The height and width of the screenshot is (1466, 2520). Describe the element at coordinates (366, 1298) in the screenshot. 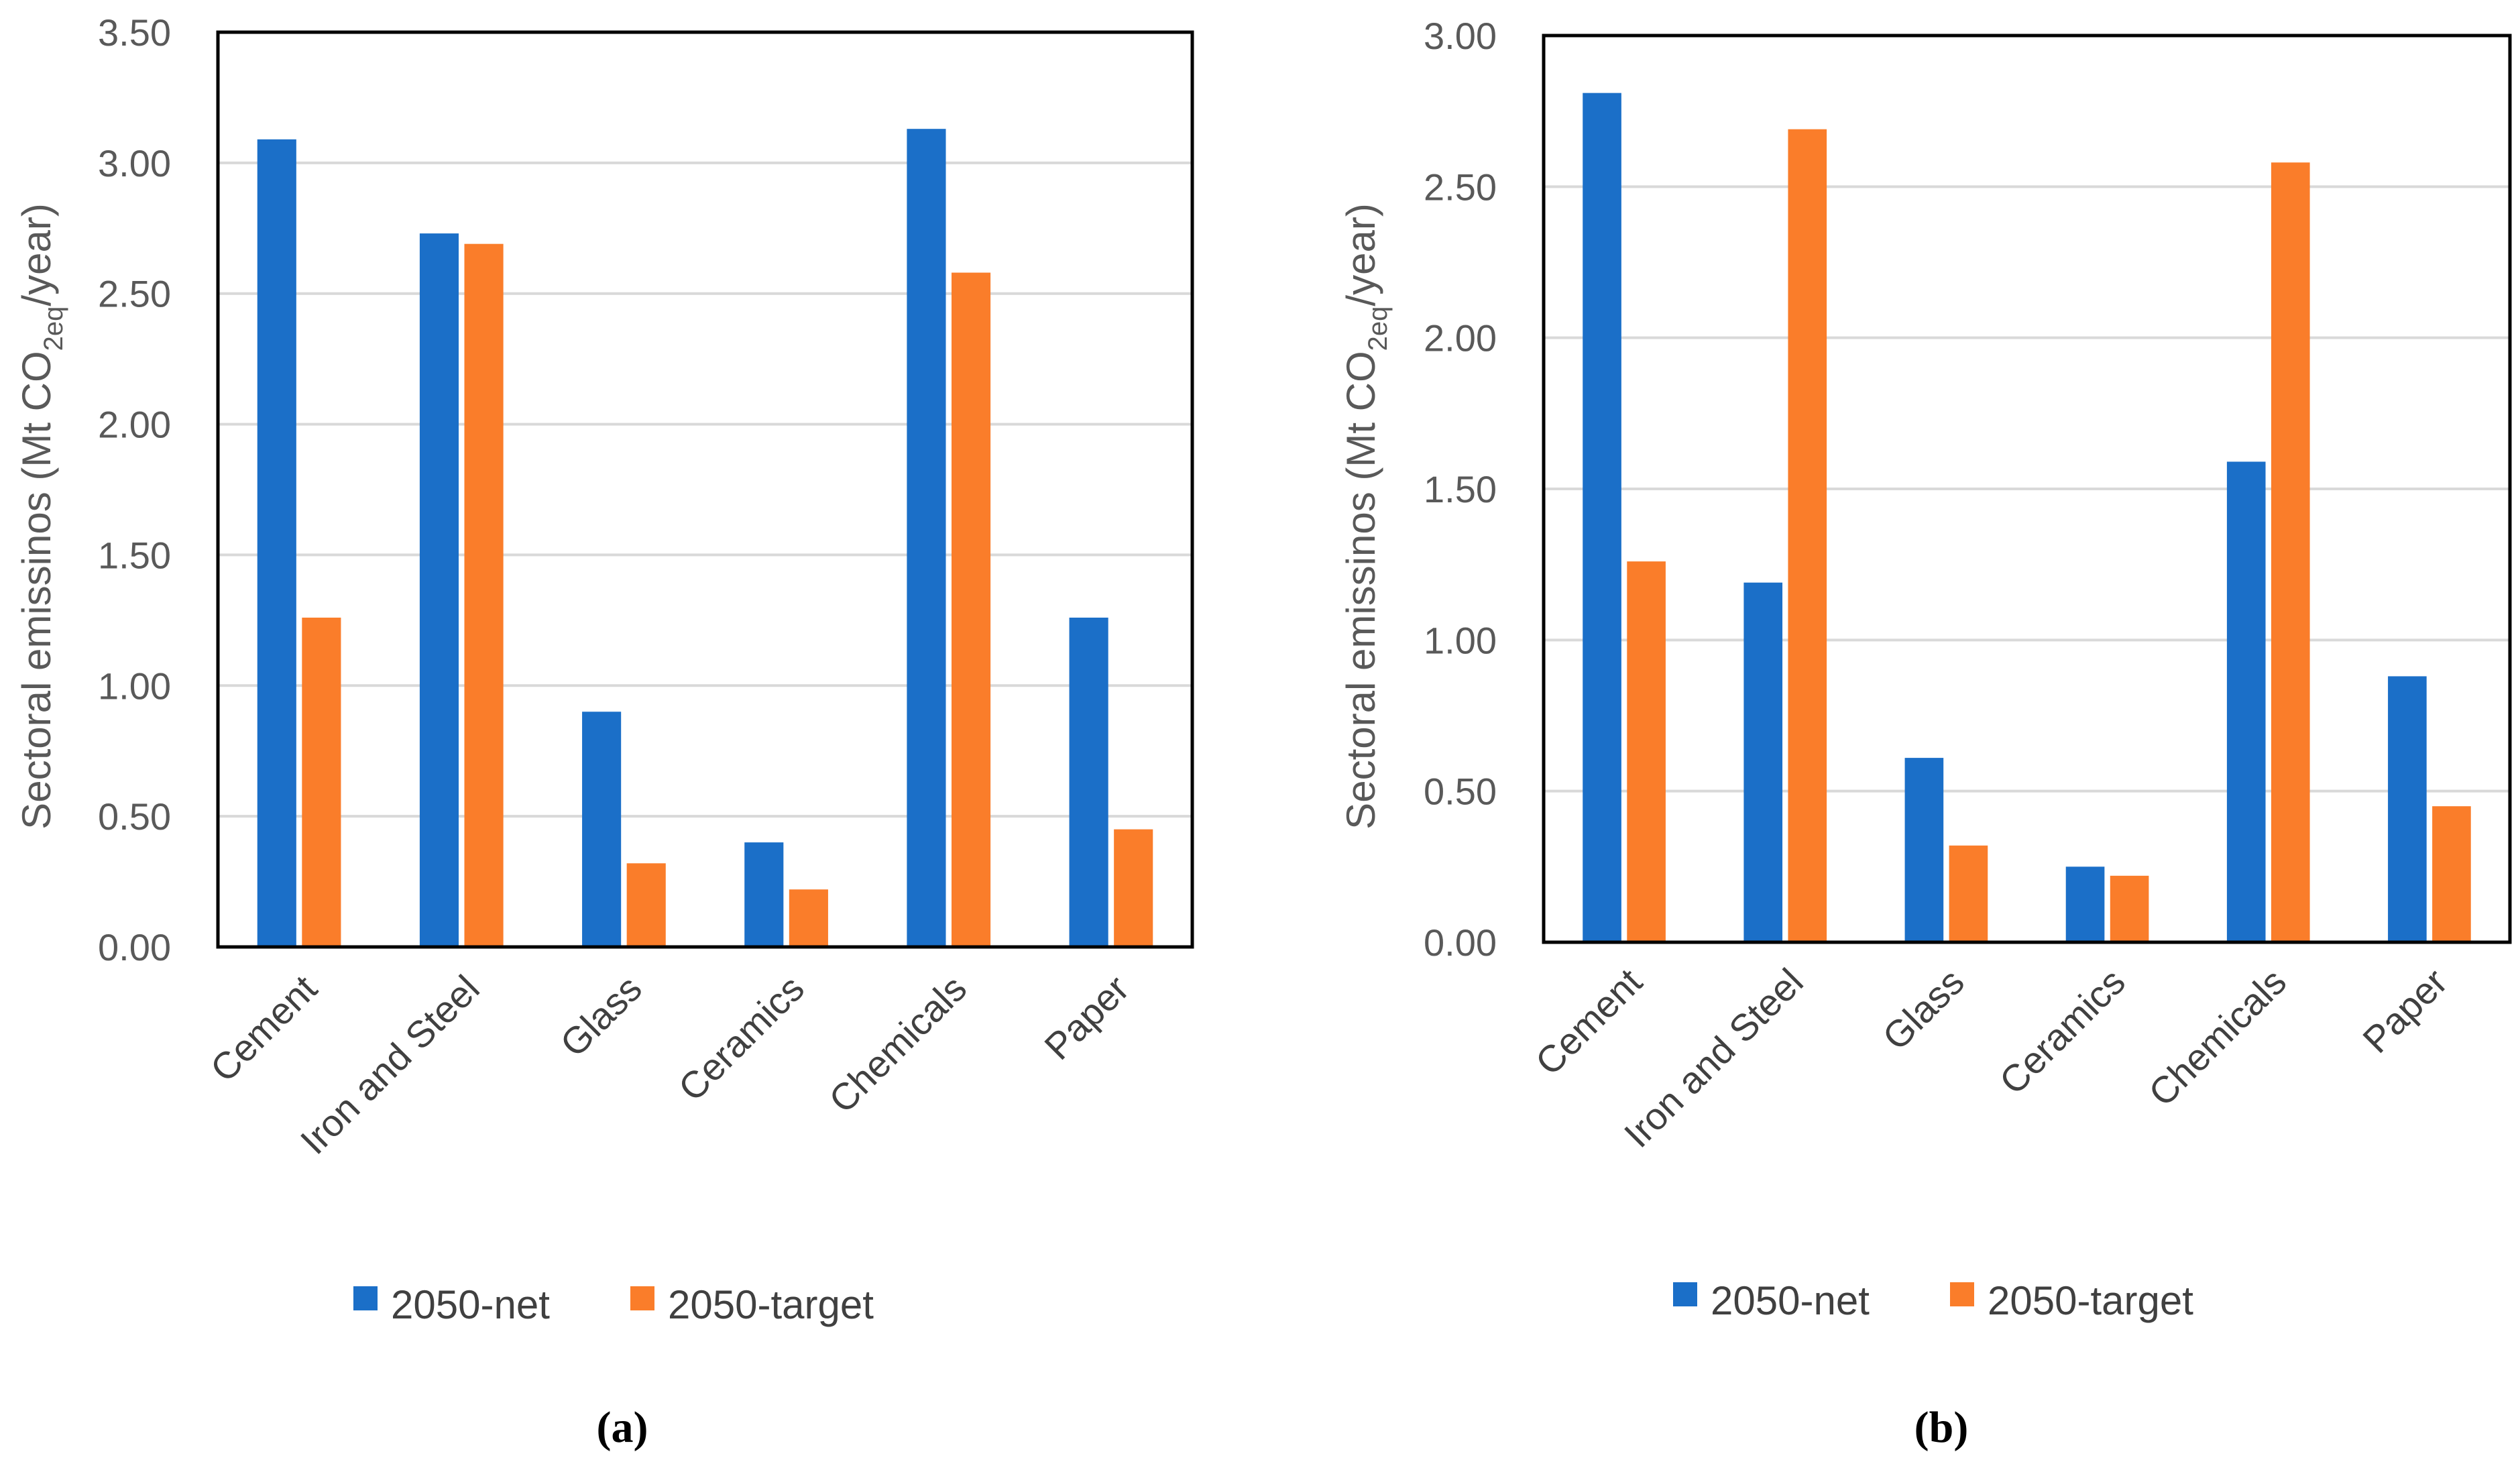

I see `legend-swatch-net-a` at that location.